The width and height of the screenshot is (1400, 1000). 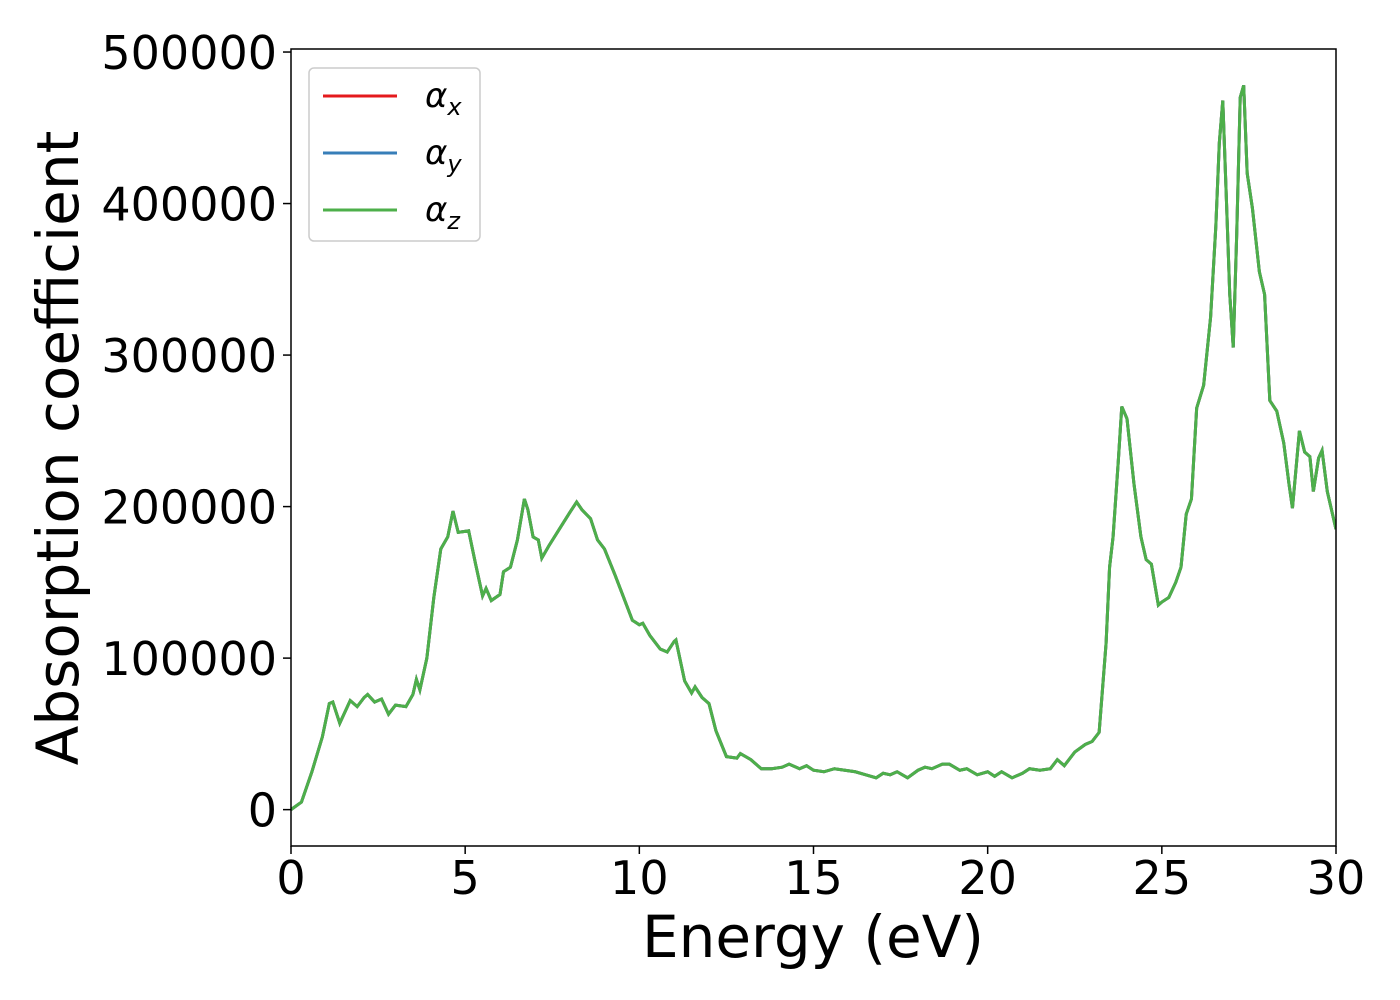 What do you see at coordinates (189, 659) in the screenshot?
I see `y-tick-label: 100000` at bounding box center [189, 659].